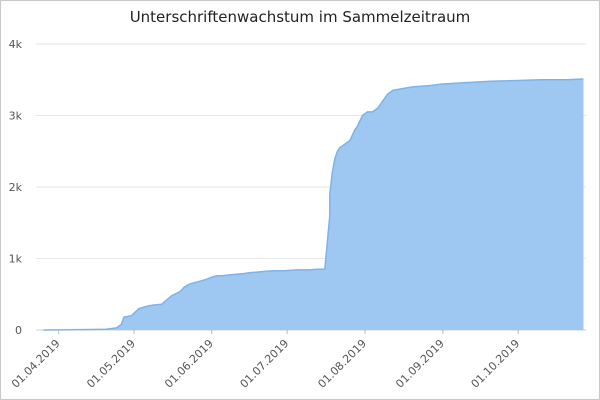 This screenshot has width=600, height=400. What do you see at coordinates (300, 17) in the screenshot?
I see `chart-title: Unterschriftenwachstum im Sammelzeitraum` at bounding box center [300, 17].